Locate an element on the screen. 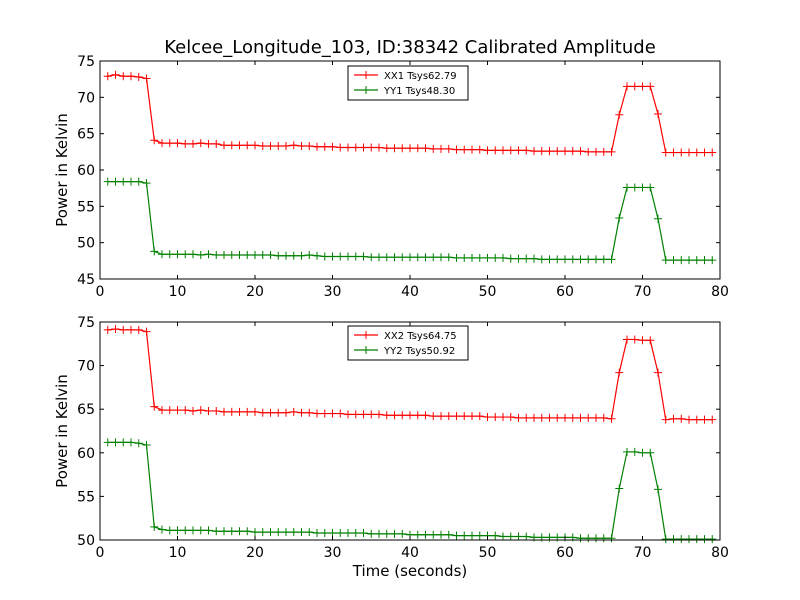 The image size is (800, 600). series-yy-group is located at coordinates (410, 221).